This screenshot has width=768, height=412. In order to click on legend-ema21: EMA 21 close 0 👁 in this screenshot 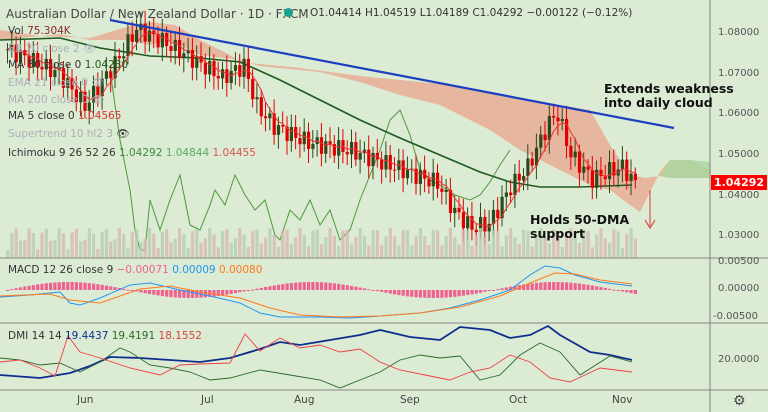, I will do `click(56, 83)`.